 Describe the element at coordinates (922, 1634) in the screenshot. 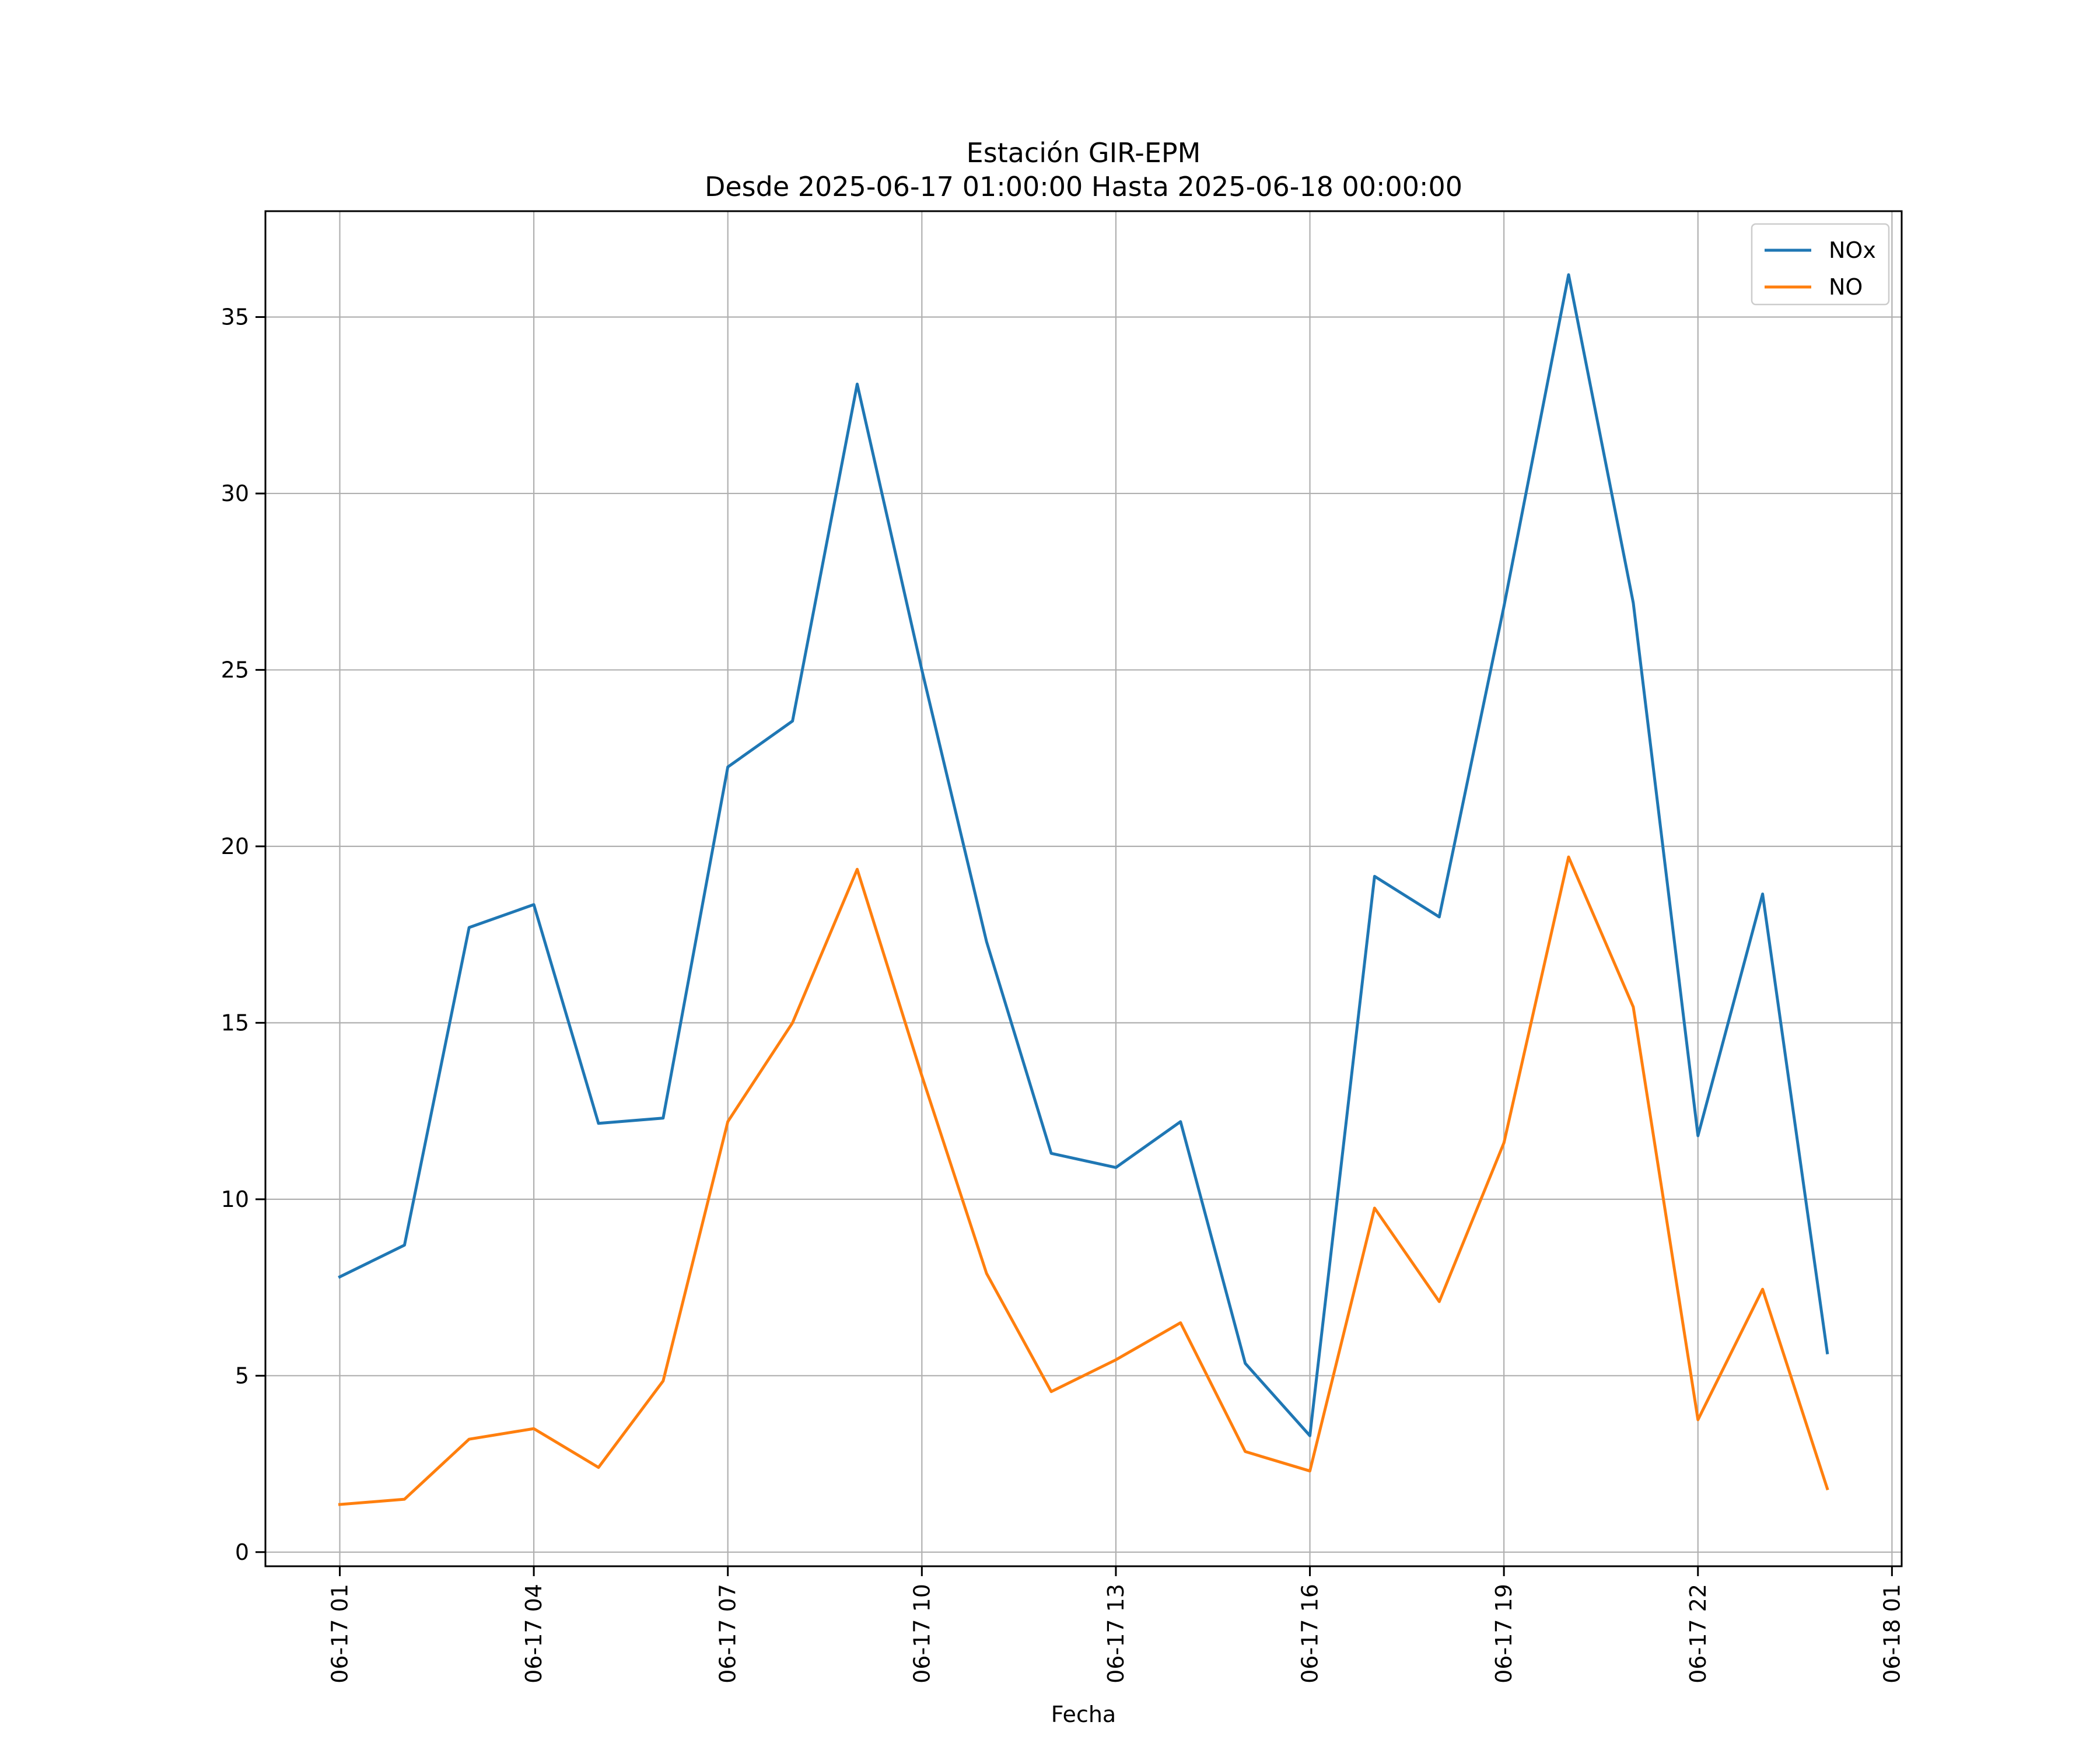

I see `x-tick-label: 06-17 10` at that location.